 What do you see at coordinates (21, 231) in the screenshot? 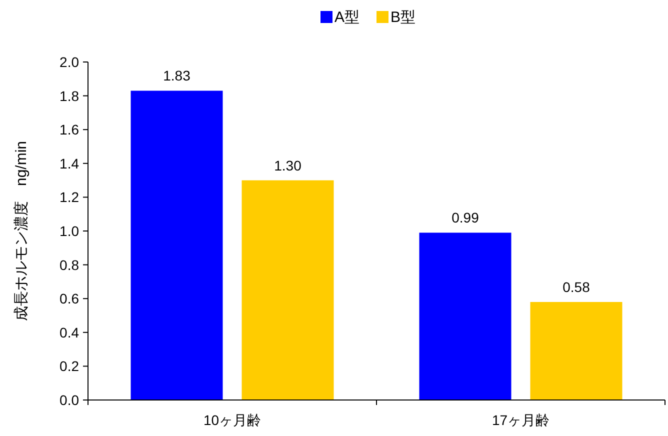
I see `y-axis-title: 成長ホルモン濃度 ng/min` at bounding box center [21, 231].